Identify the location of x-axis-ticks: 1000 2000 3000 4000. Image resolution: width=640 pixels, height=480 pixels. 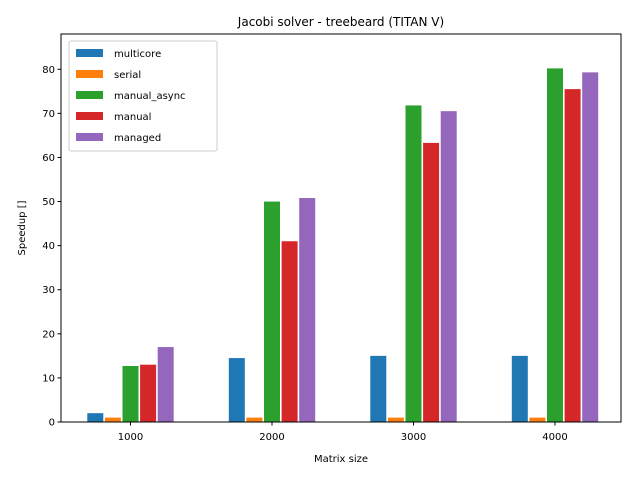
(343, 432).